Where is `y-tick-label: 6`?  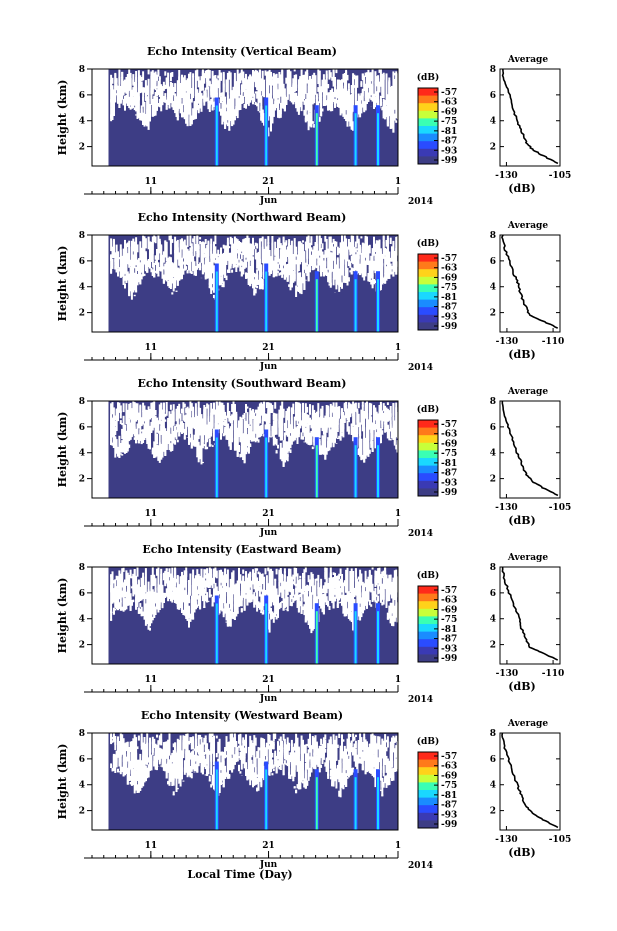
y-tick-label: 6 is located at coordinates (82, 594).